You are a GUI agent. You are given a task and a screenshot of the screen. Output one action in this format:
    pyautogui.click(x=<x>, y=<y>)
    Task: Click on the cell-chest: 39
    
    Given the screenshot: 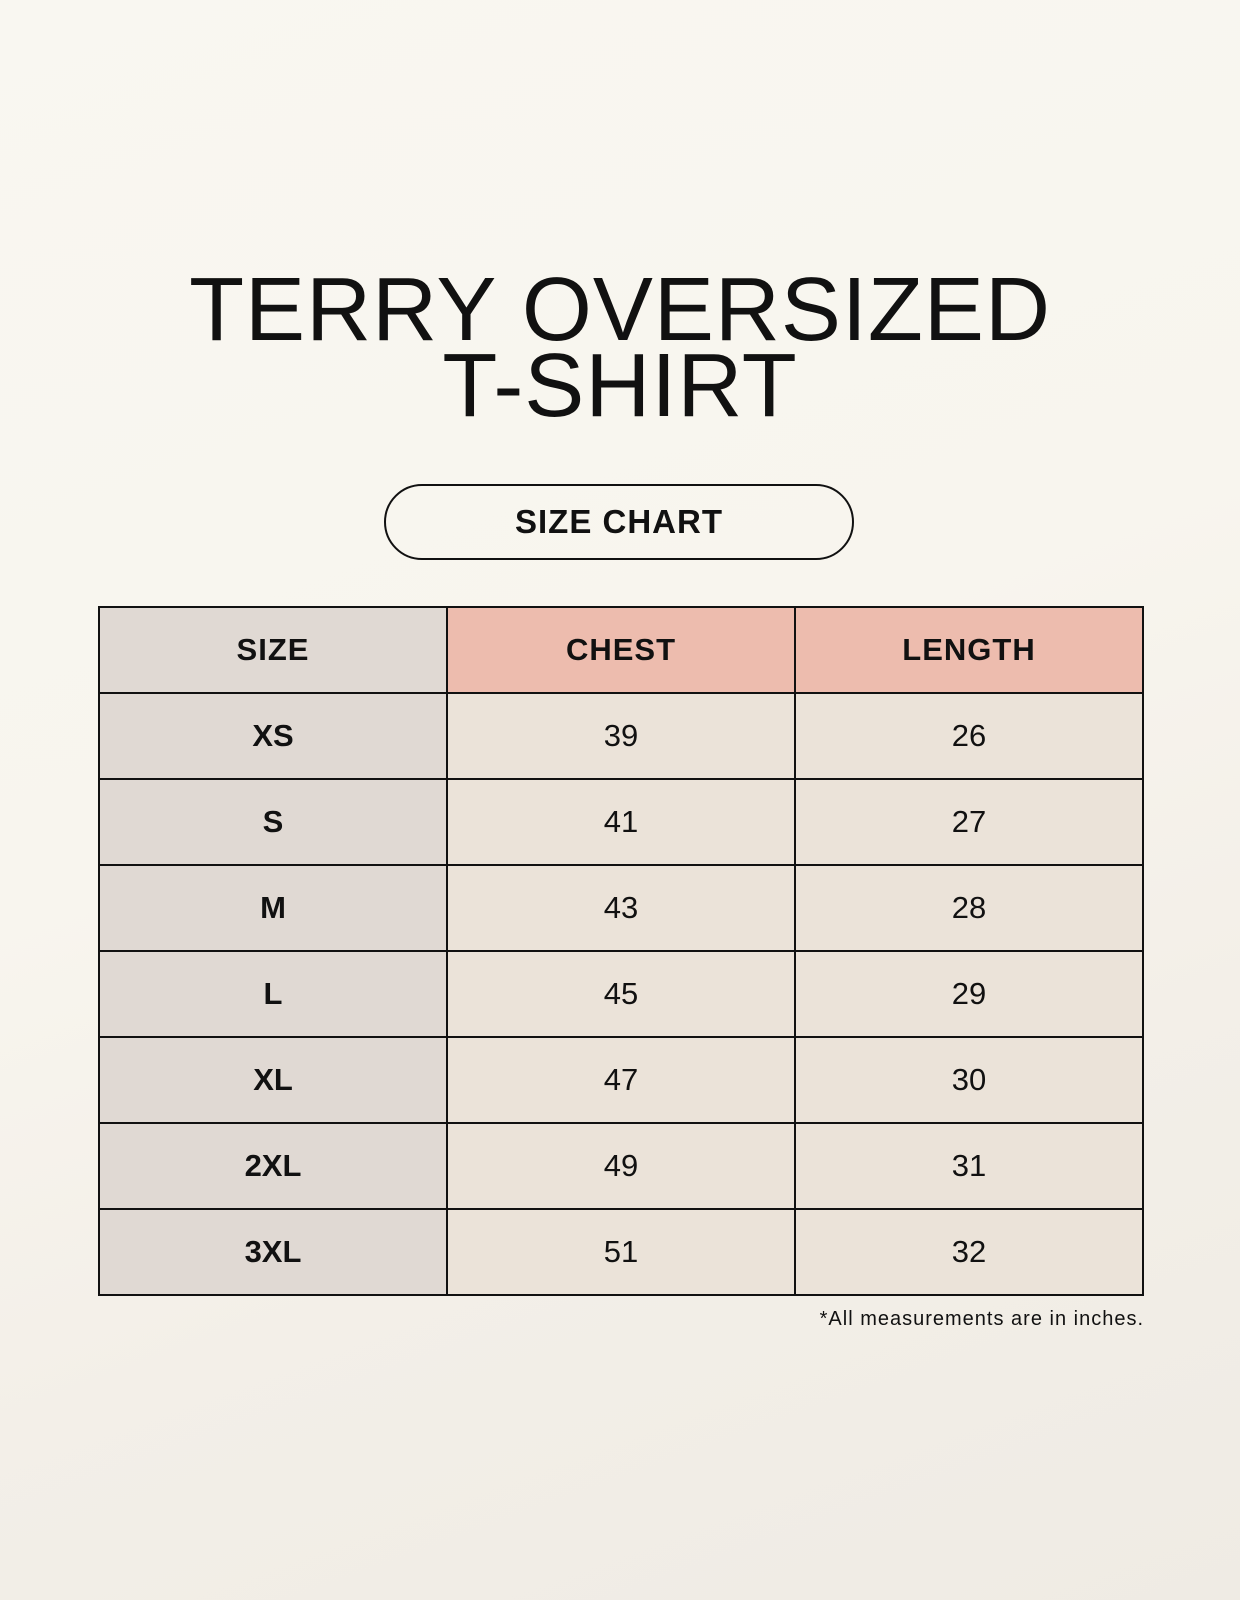 What is the action you would take?
    pyautogui.click(x=621, y=736)
    